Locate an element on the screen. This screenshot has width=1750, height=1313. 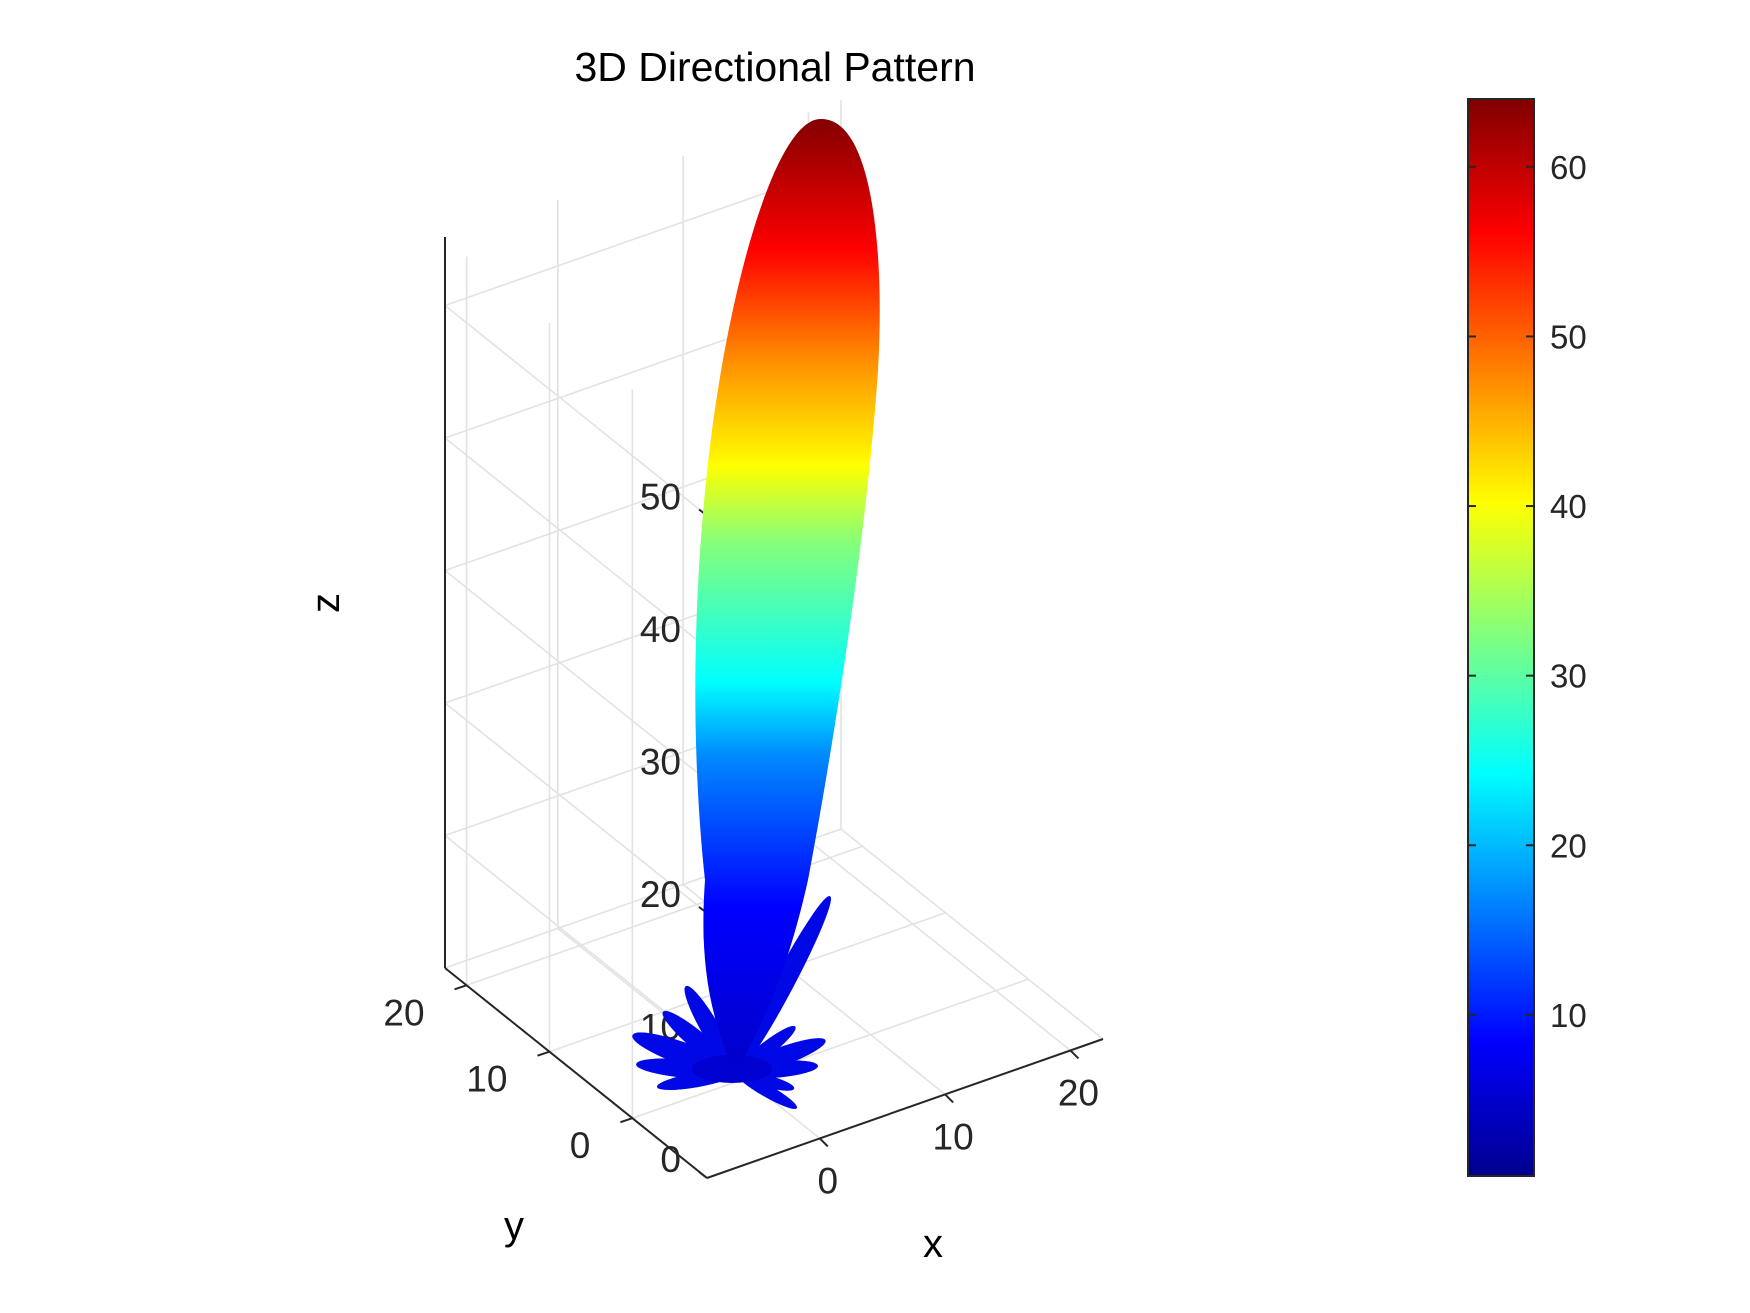
main-lobe is located at coordinates (787, 595).